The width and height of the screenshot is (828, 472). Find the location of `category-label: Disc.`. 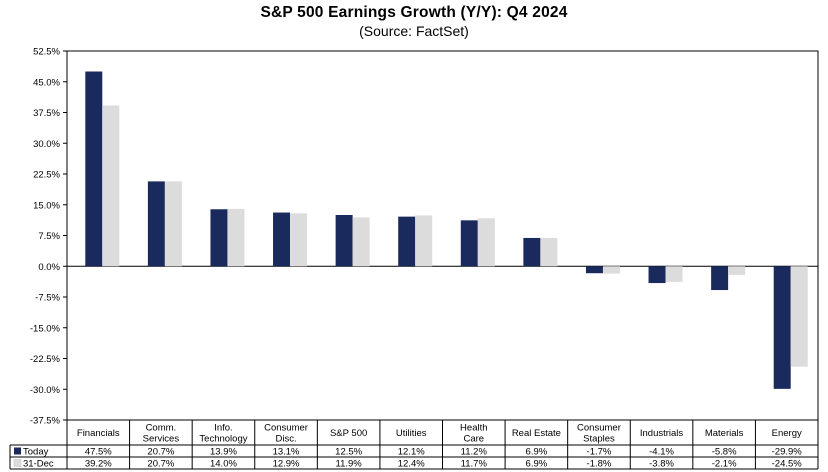

category-label: Disc. is located at coordinates (285, 439).